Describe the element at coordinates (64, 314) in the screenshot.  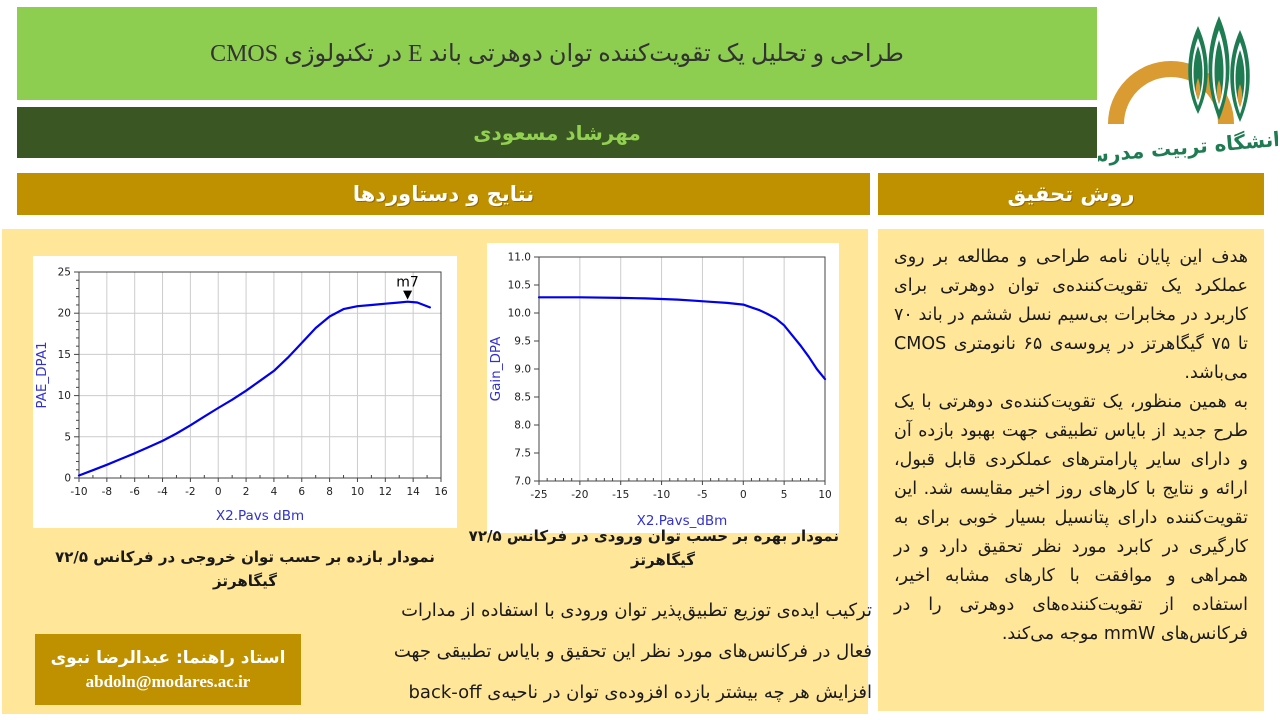
I see `svg-text: 20` at that location.